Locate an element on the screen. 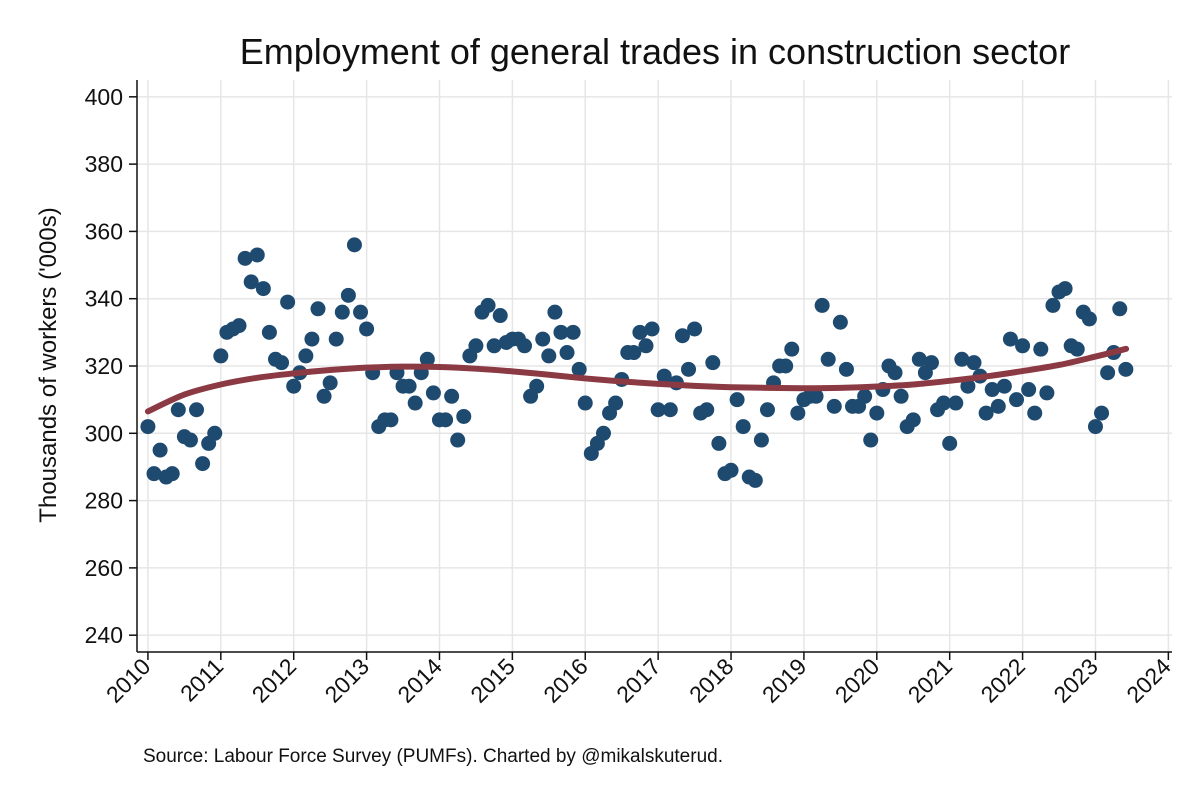  y-tick-label: 280 is located at coordinates (104, 501).